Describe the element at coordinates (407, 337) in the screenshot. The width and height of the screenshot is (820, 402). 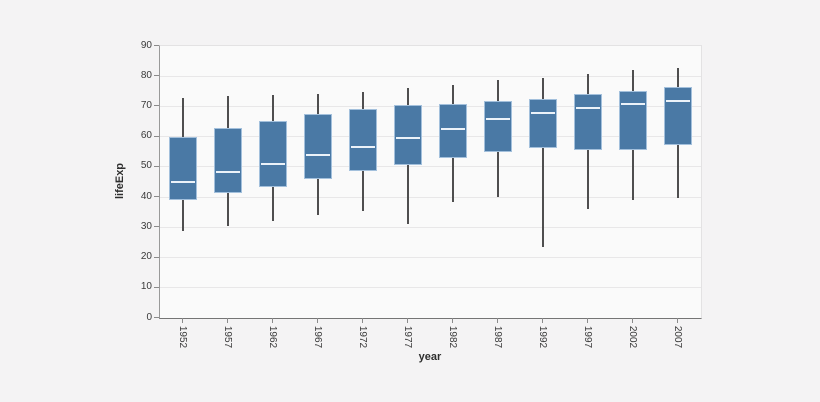
I see `x-tick-label-1977: 1977` at that location.